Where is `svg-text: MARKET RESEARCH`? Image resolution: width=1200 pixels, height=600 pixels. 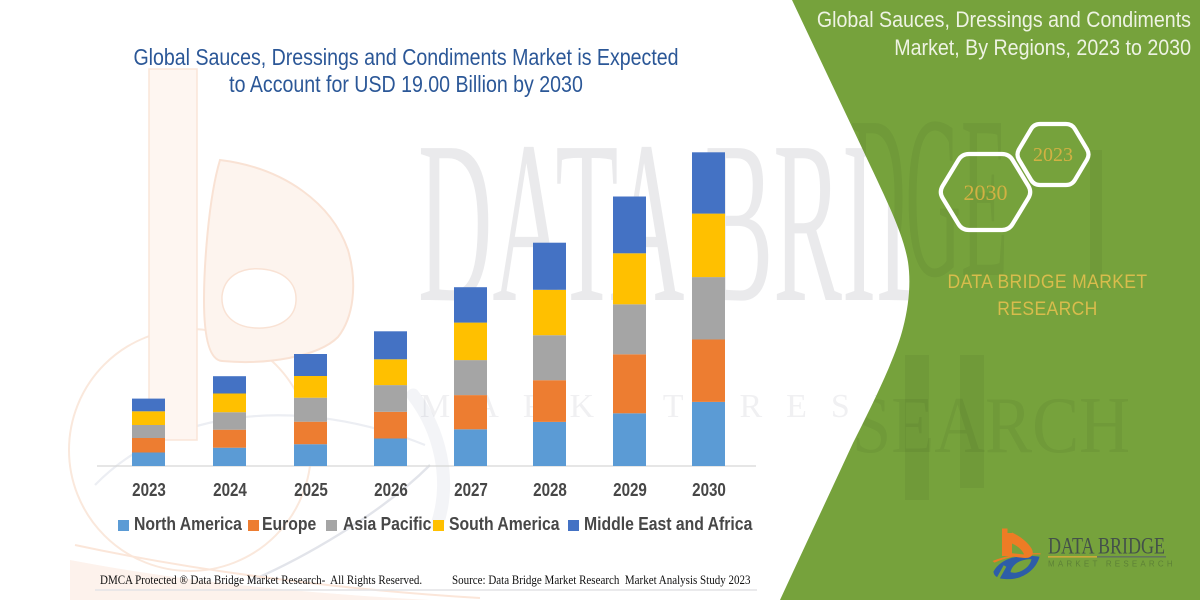
svg-text: MARKET RESEARCH is located at coordinates (1112, 564).